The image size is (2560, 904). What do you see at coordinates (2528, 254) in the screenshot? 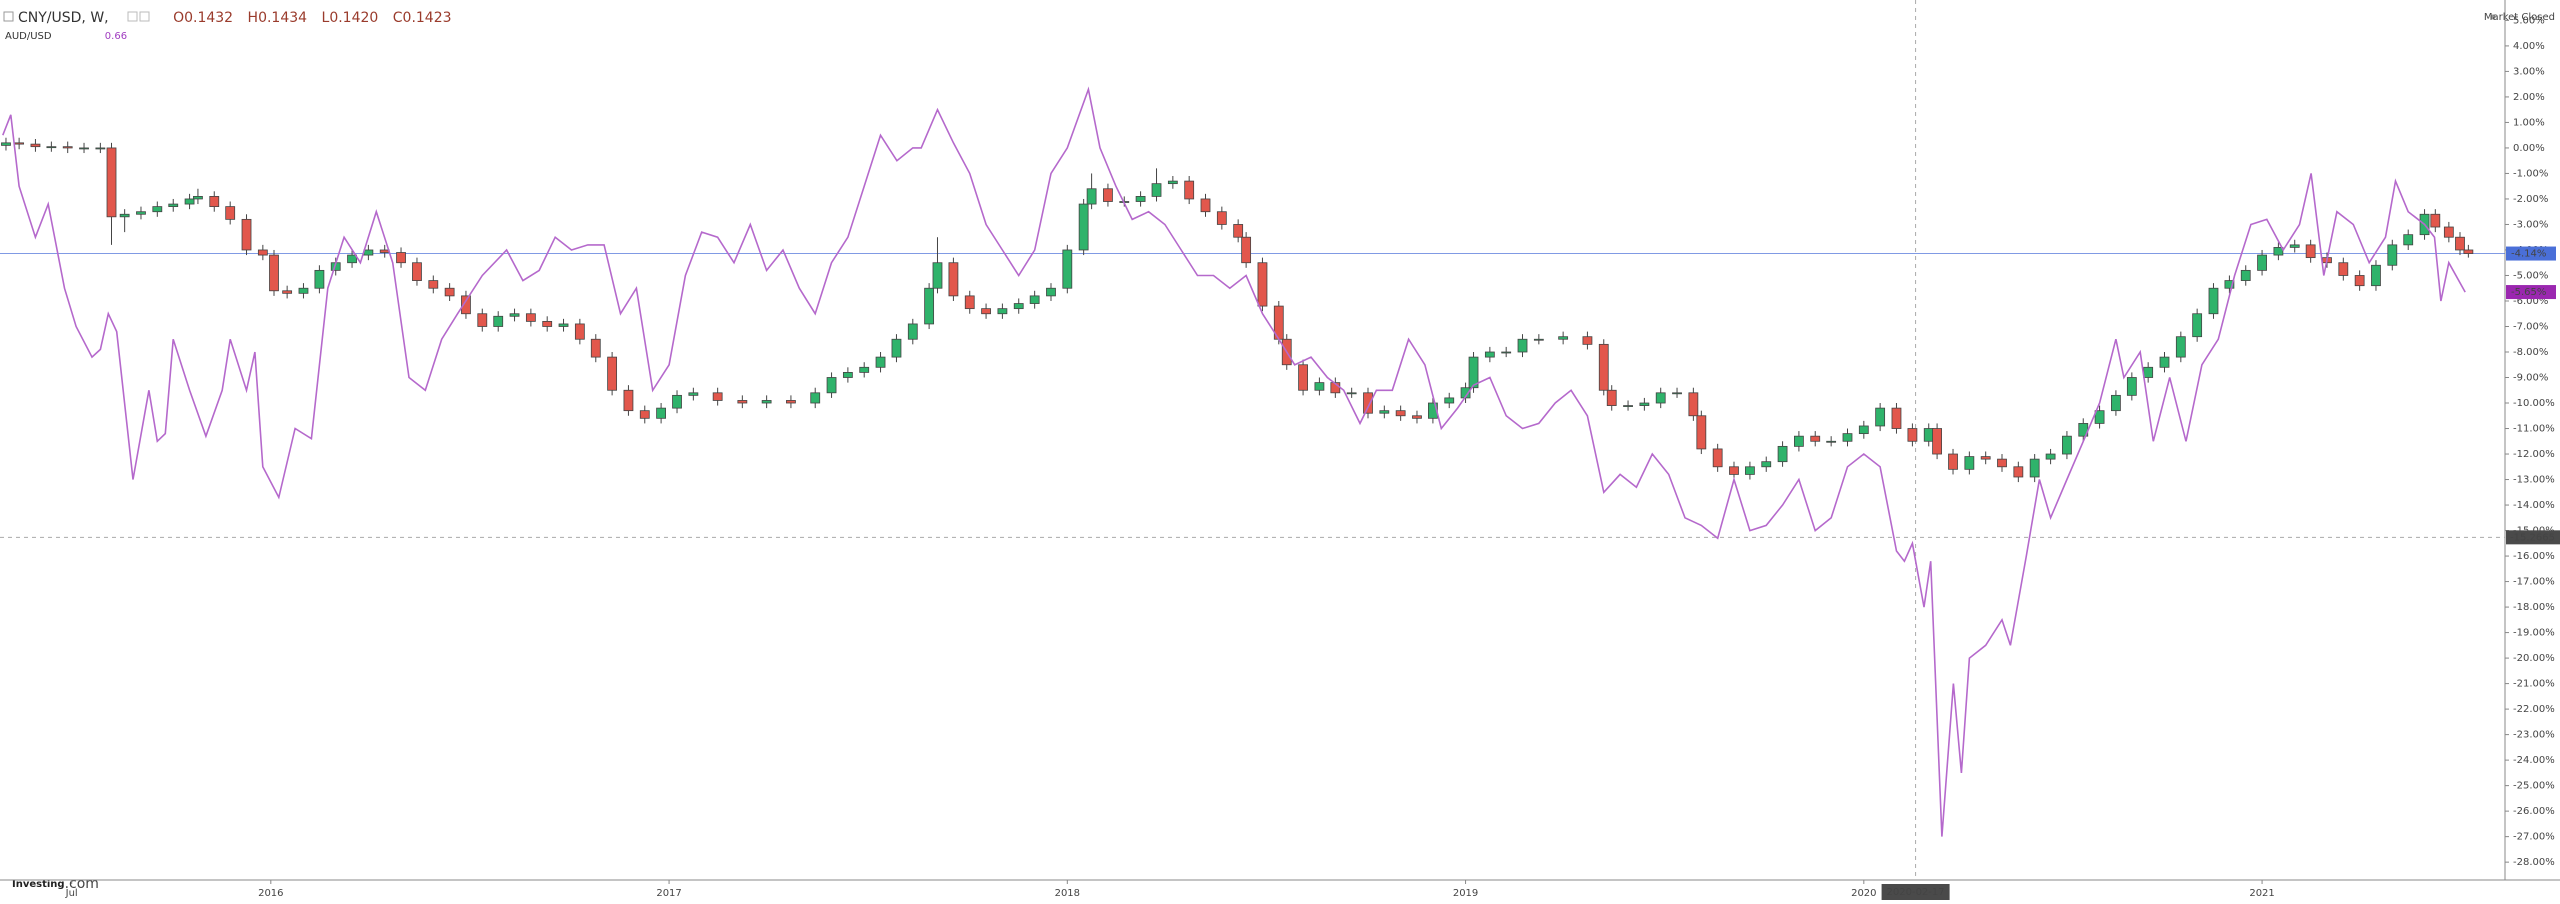
I see `price-tag-label: -4.14%` at bounding box center [2528, 254].